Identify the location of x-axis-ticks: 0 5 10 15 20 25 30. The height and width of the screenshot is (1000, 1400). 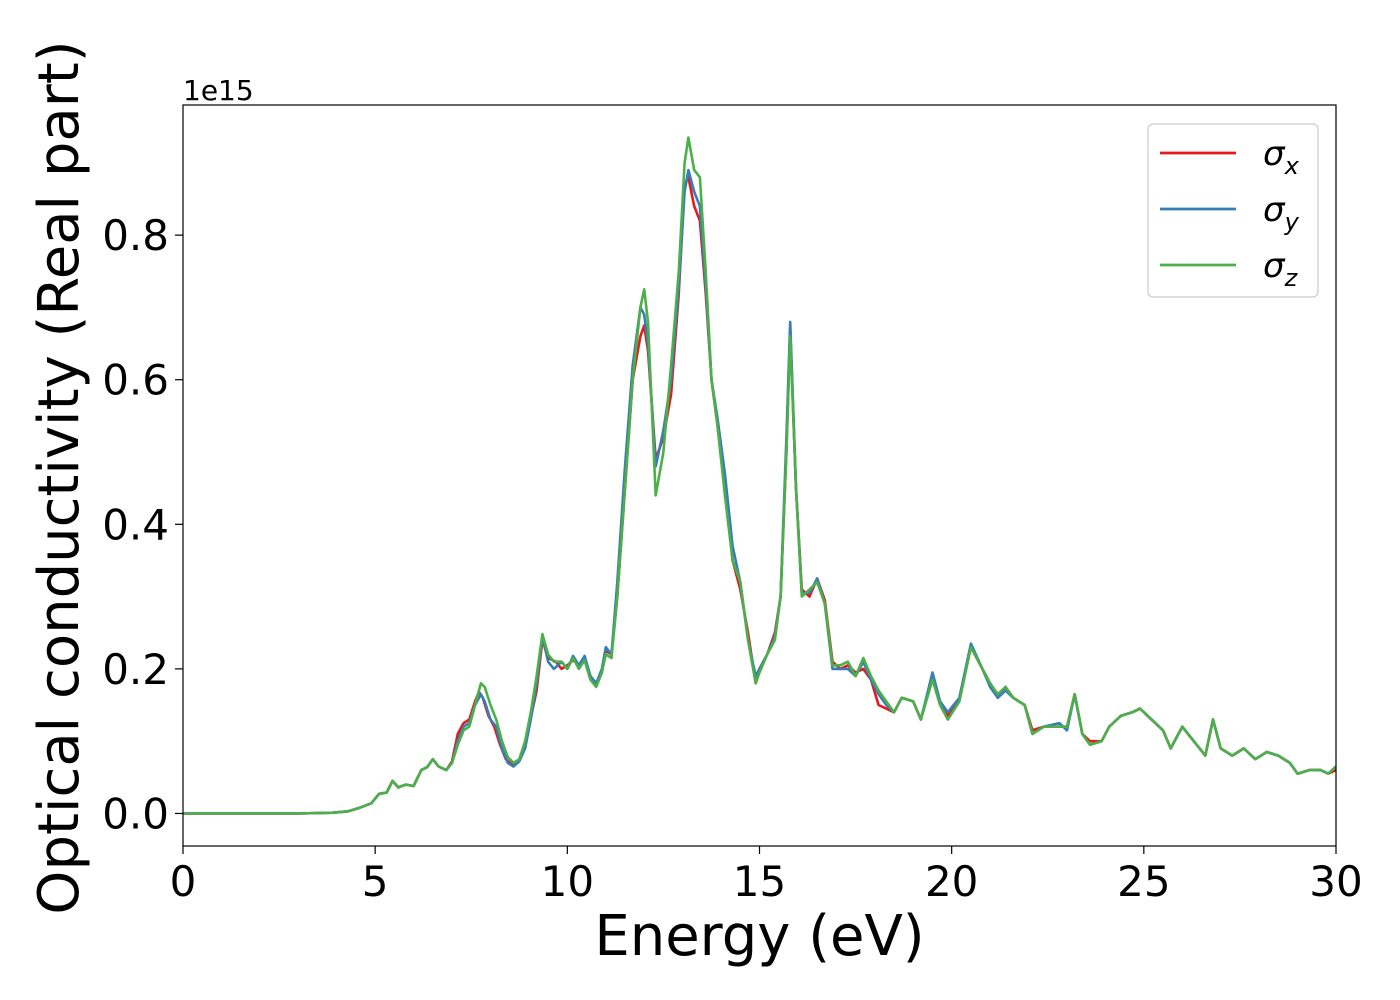
(766, 876).